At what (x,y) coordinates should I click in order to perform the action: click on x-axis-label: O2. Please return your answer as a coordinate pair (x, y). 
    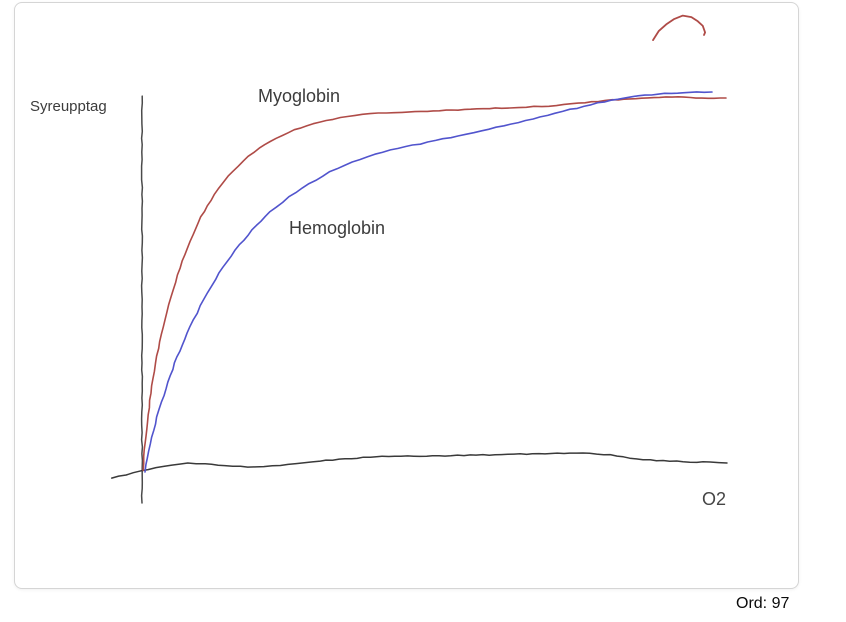
    Looking at the image, I should click on (714, 499).